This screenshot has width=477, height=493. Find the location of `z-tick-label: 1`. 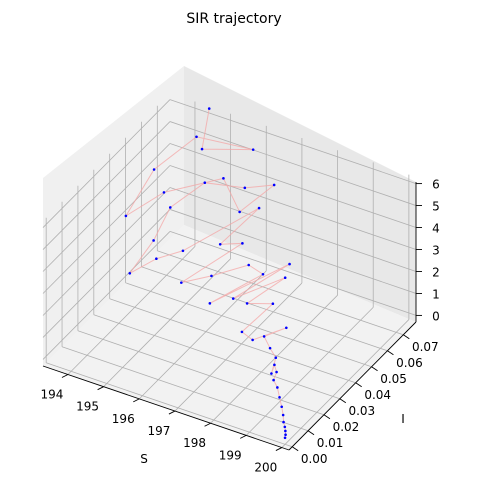

z-tick-label: 1 is located at coordinates (436, 294).